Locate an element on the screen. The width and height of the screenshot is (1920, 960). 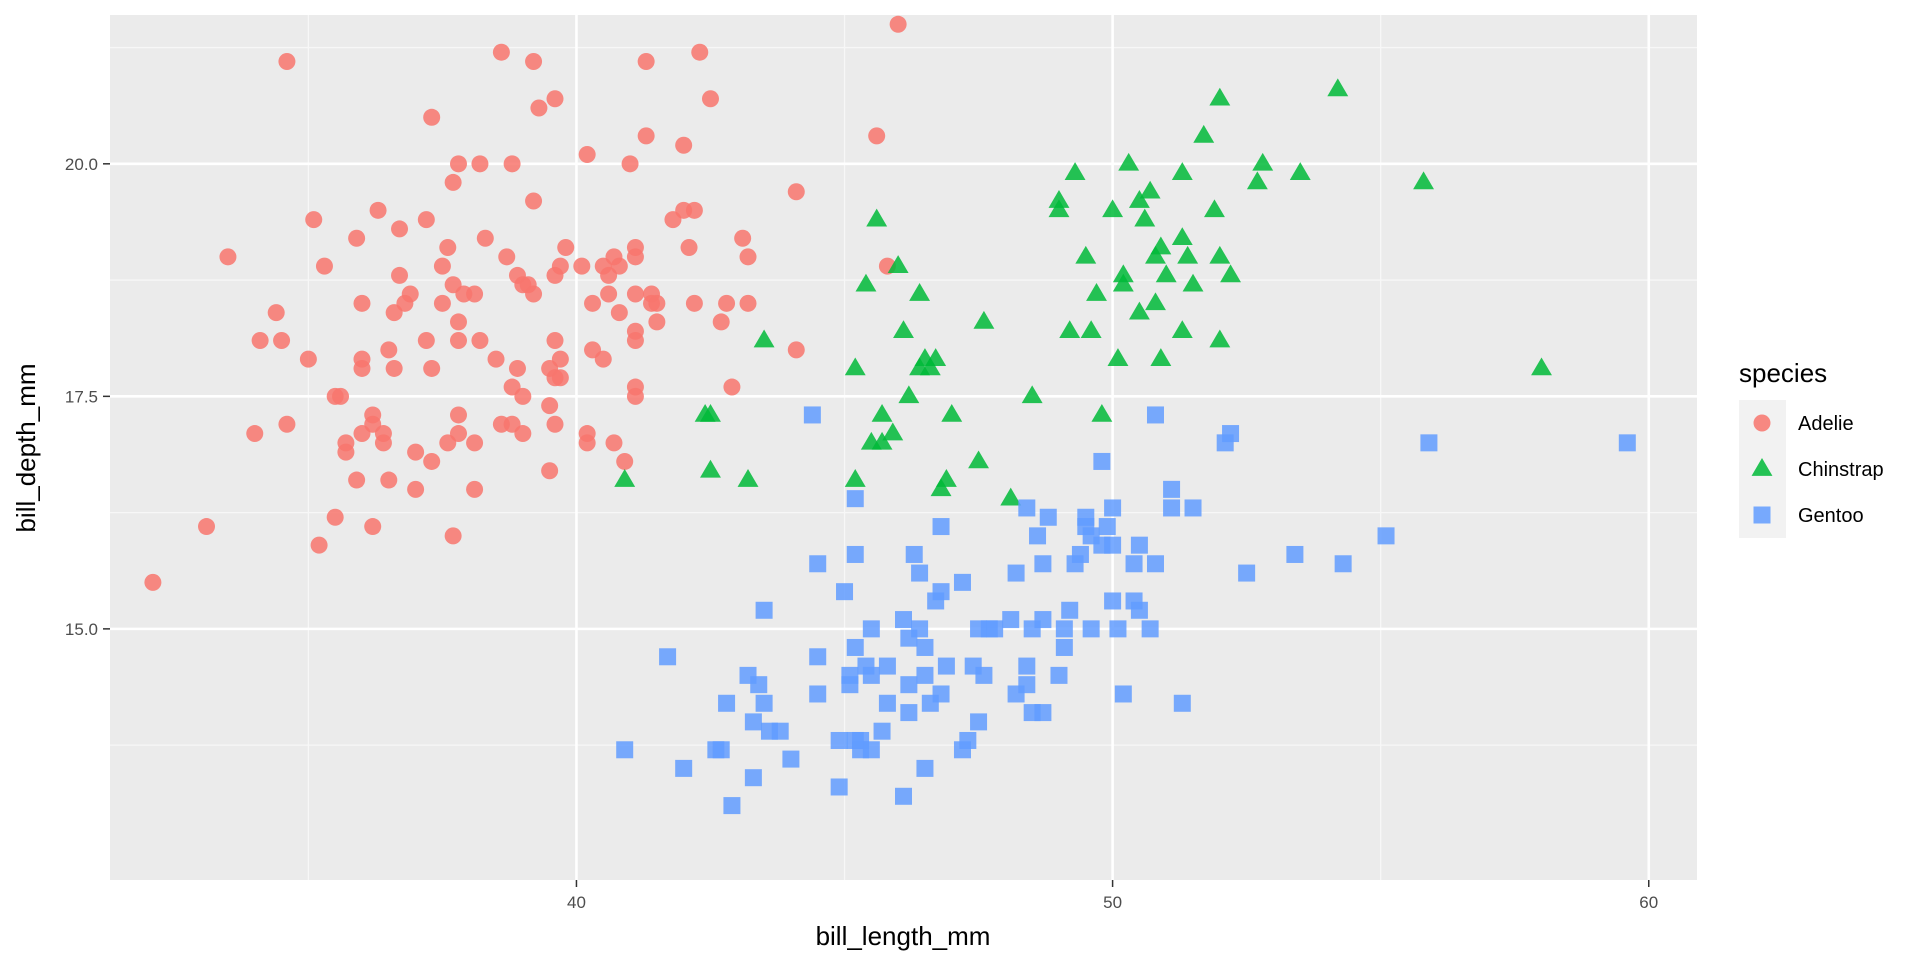
y-tick-label: 15.0 is located at coordinates (81, 629).